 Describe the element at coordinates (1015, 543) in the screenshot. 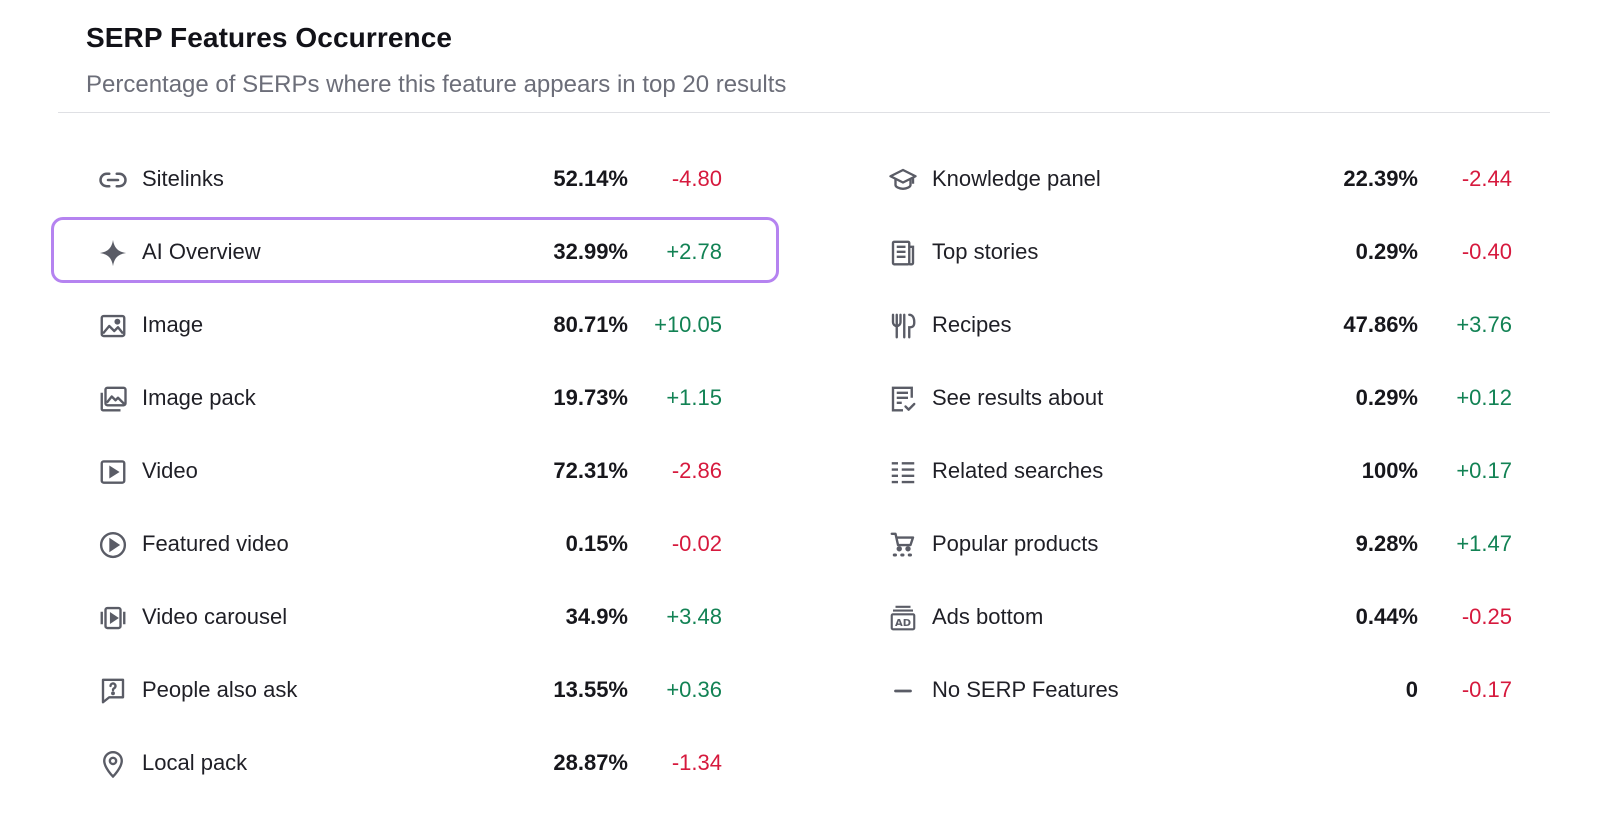

I see `feature-label: Popular products` at that location.